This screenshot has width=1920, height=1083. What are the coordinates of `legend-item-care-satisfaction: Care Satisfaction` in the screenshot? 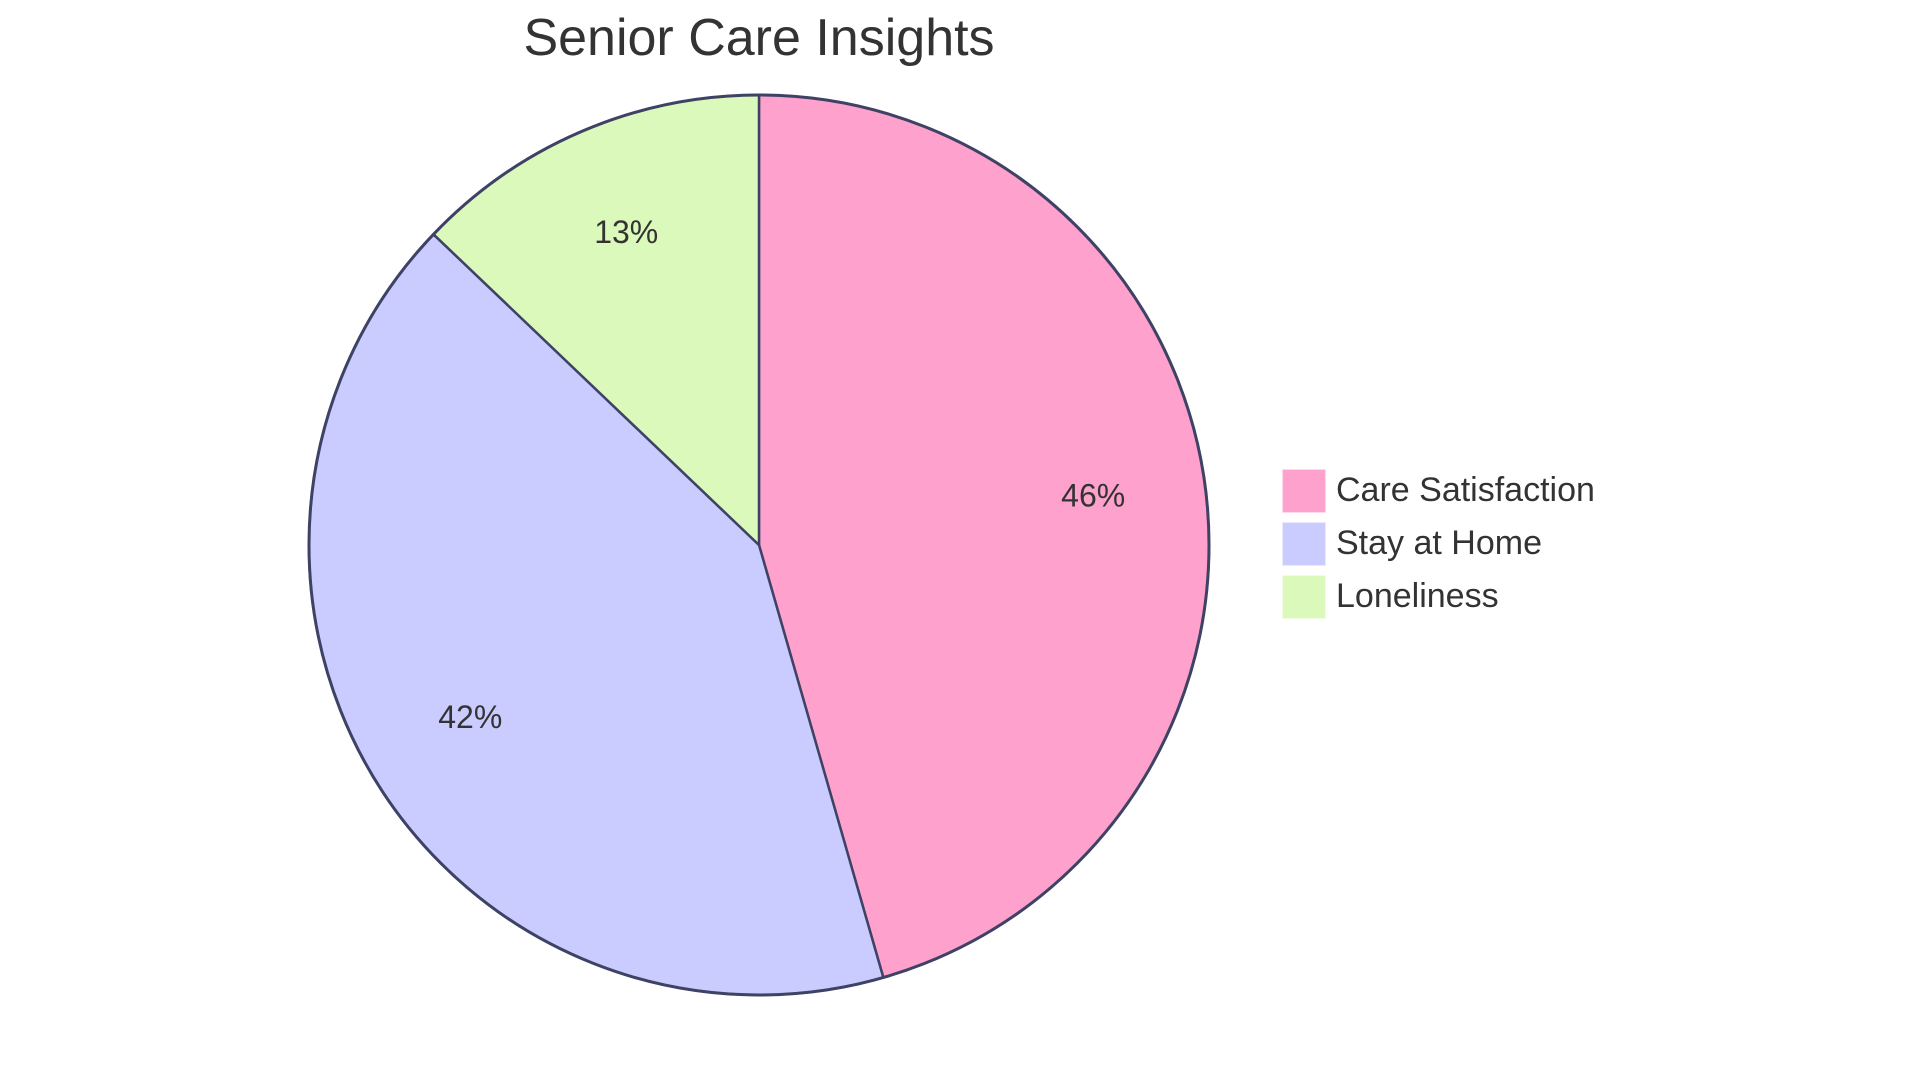 It's located at (1438, 490).